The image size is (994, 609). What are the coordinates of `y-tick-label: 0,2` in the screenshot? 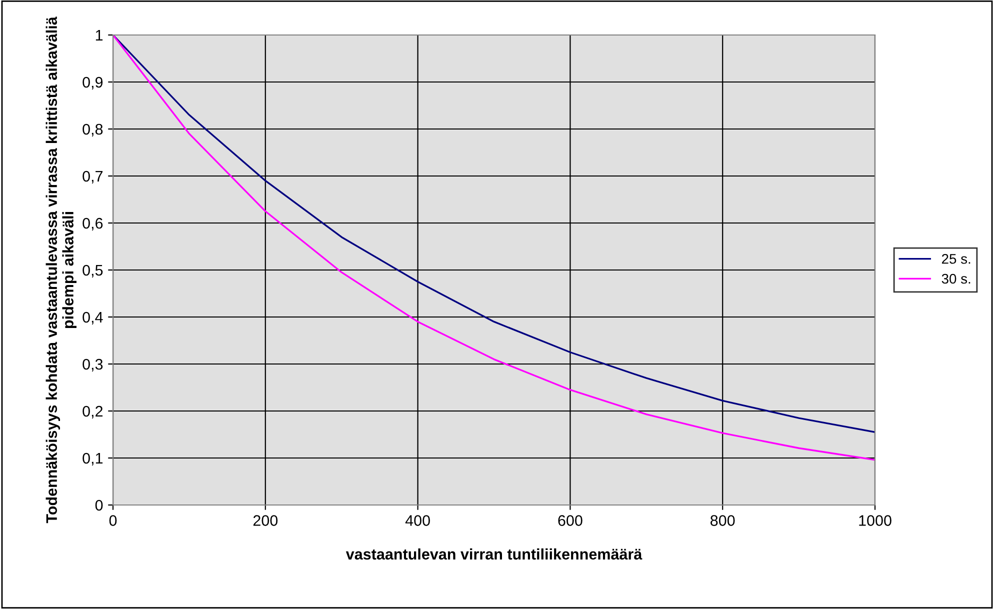 It's located at (92, 412).